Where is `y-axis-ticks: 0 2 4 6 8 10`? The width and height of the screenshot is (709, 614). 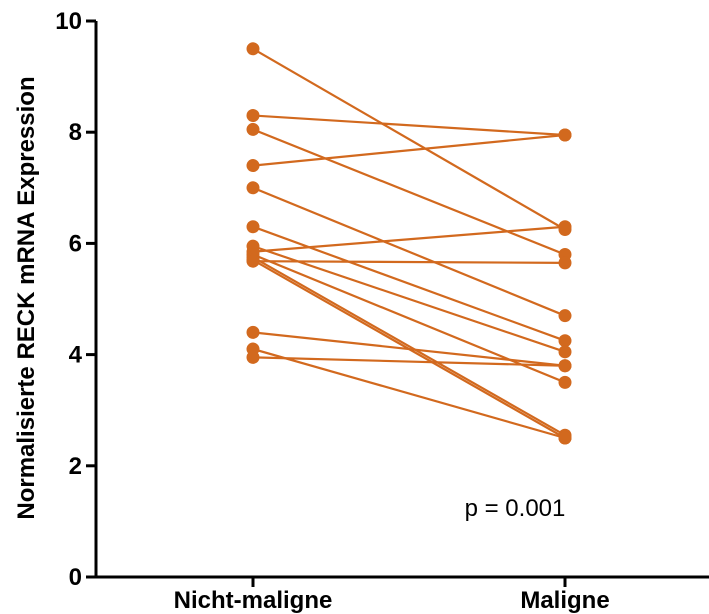 y-axis-ticks: 0 2 4 6 8 10 is located at coordinates (75, 299).